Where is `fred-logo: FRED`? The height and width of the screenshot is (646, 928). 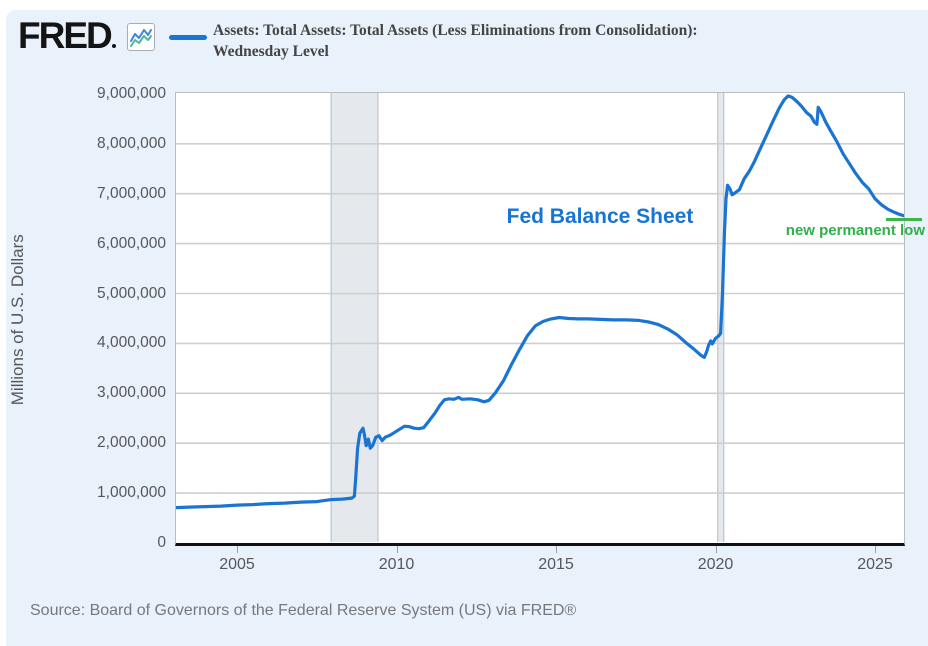
fred-logo: FRED is located at coordinates (67, 36).